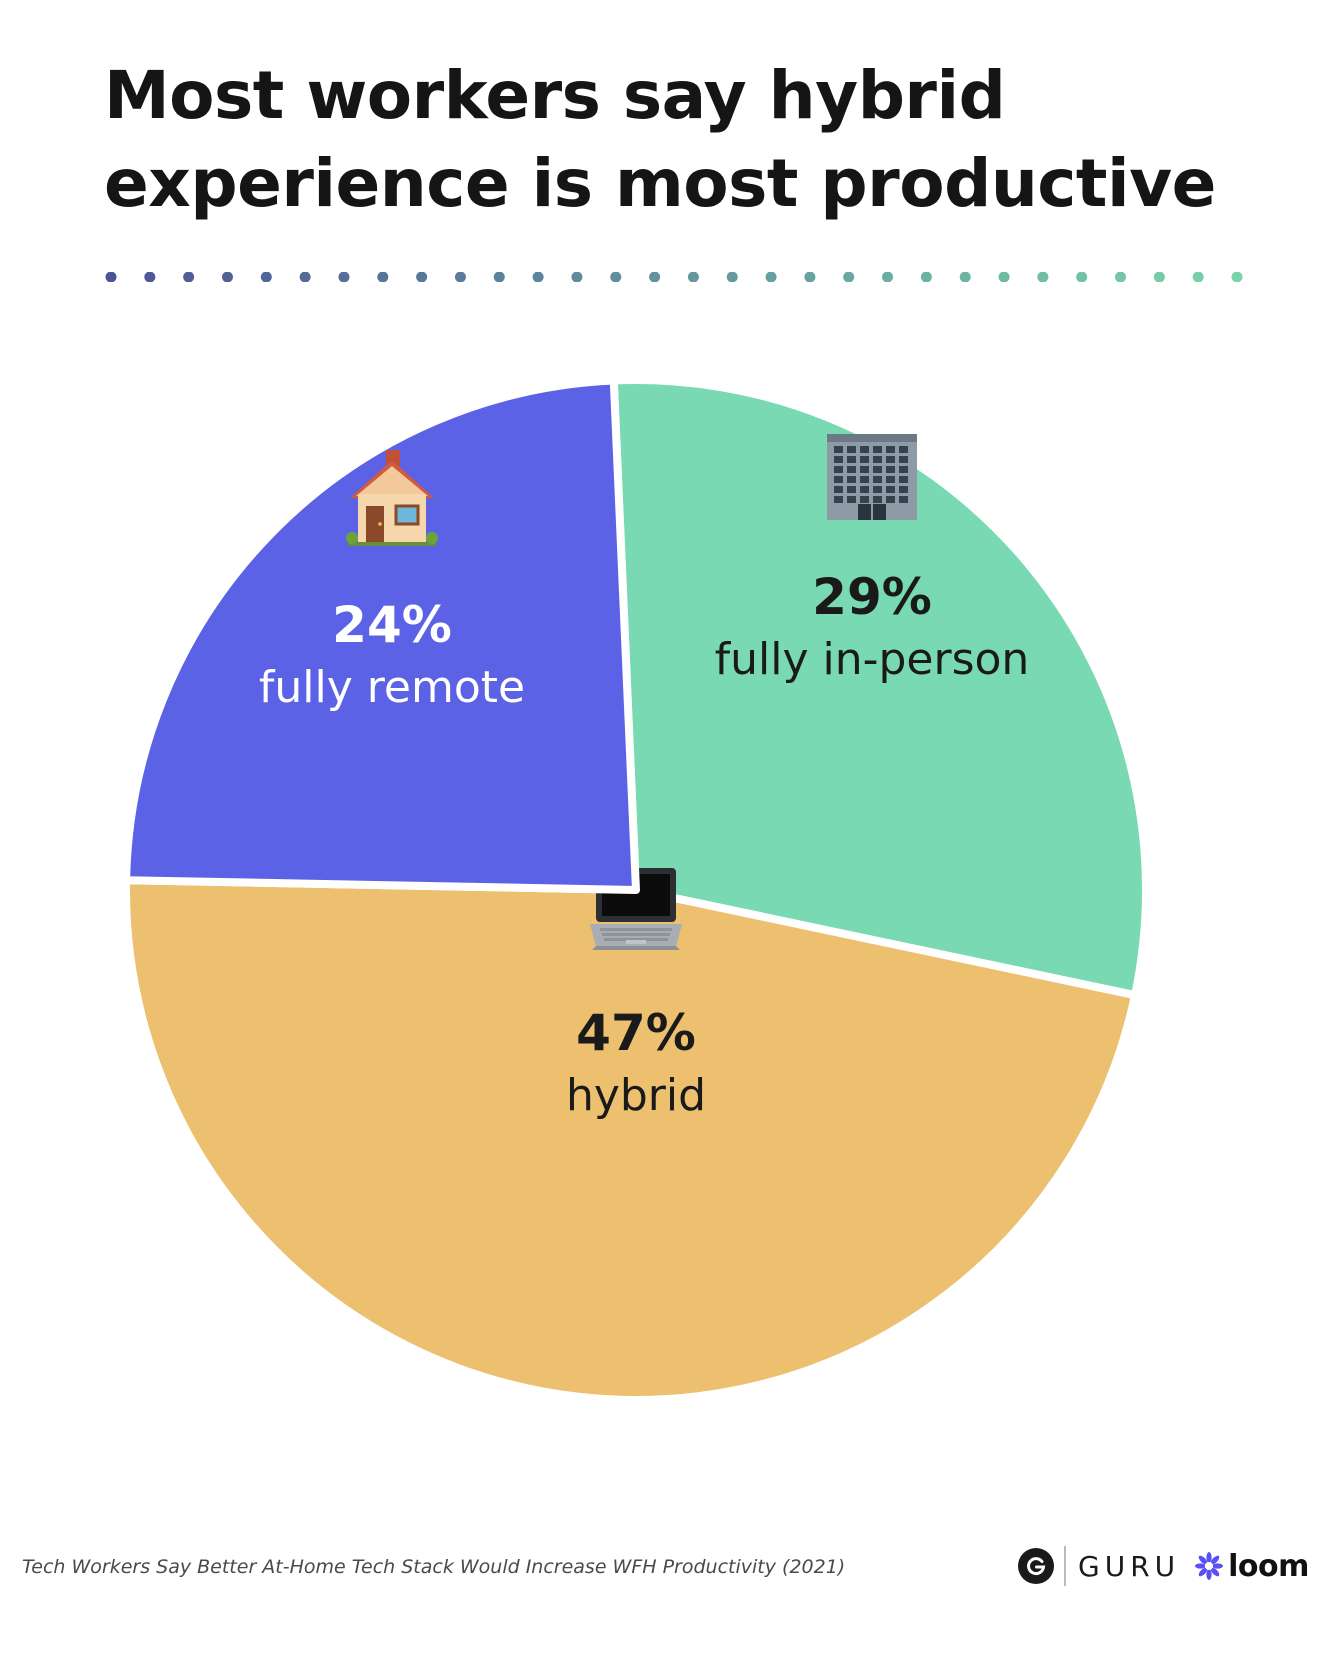 The width and height of the screenshot is (1344, 1656). What do you see at coordinates (872, 659) in the screenshot?
I see `slice-category-label: fully in-person` at bounding box center [872, 659].